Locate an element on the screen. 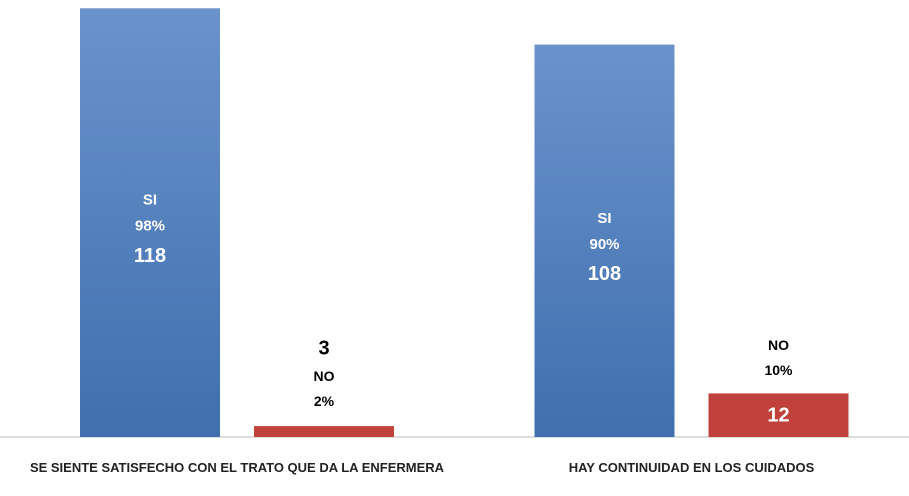 The image size is (909, 496). value-label: 108 is located at coordinates (604, 274).